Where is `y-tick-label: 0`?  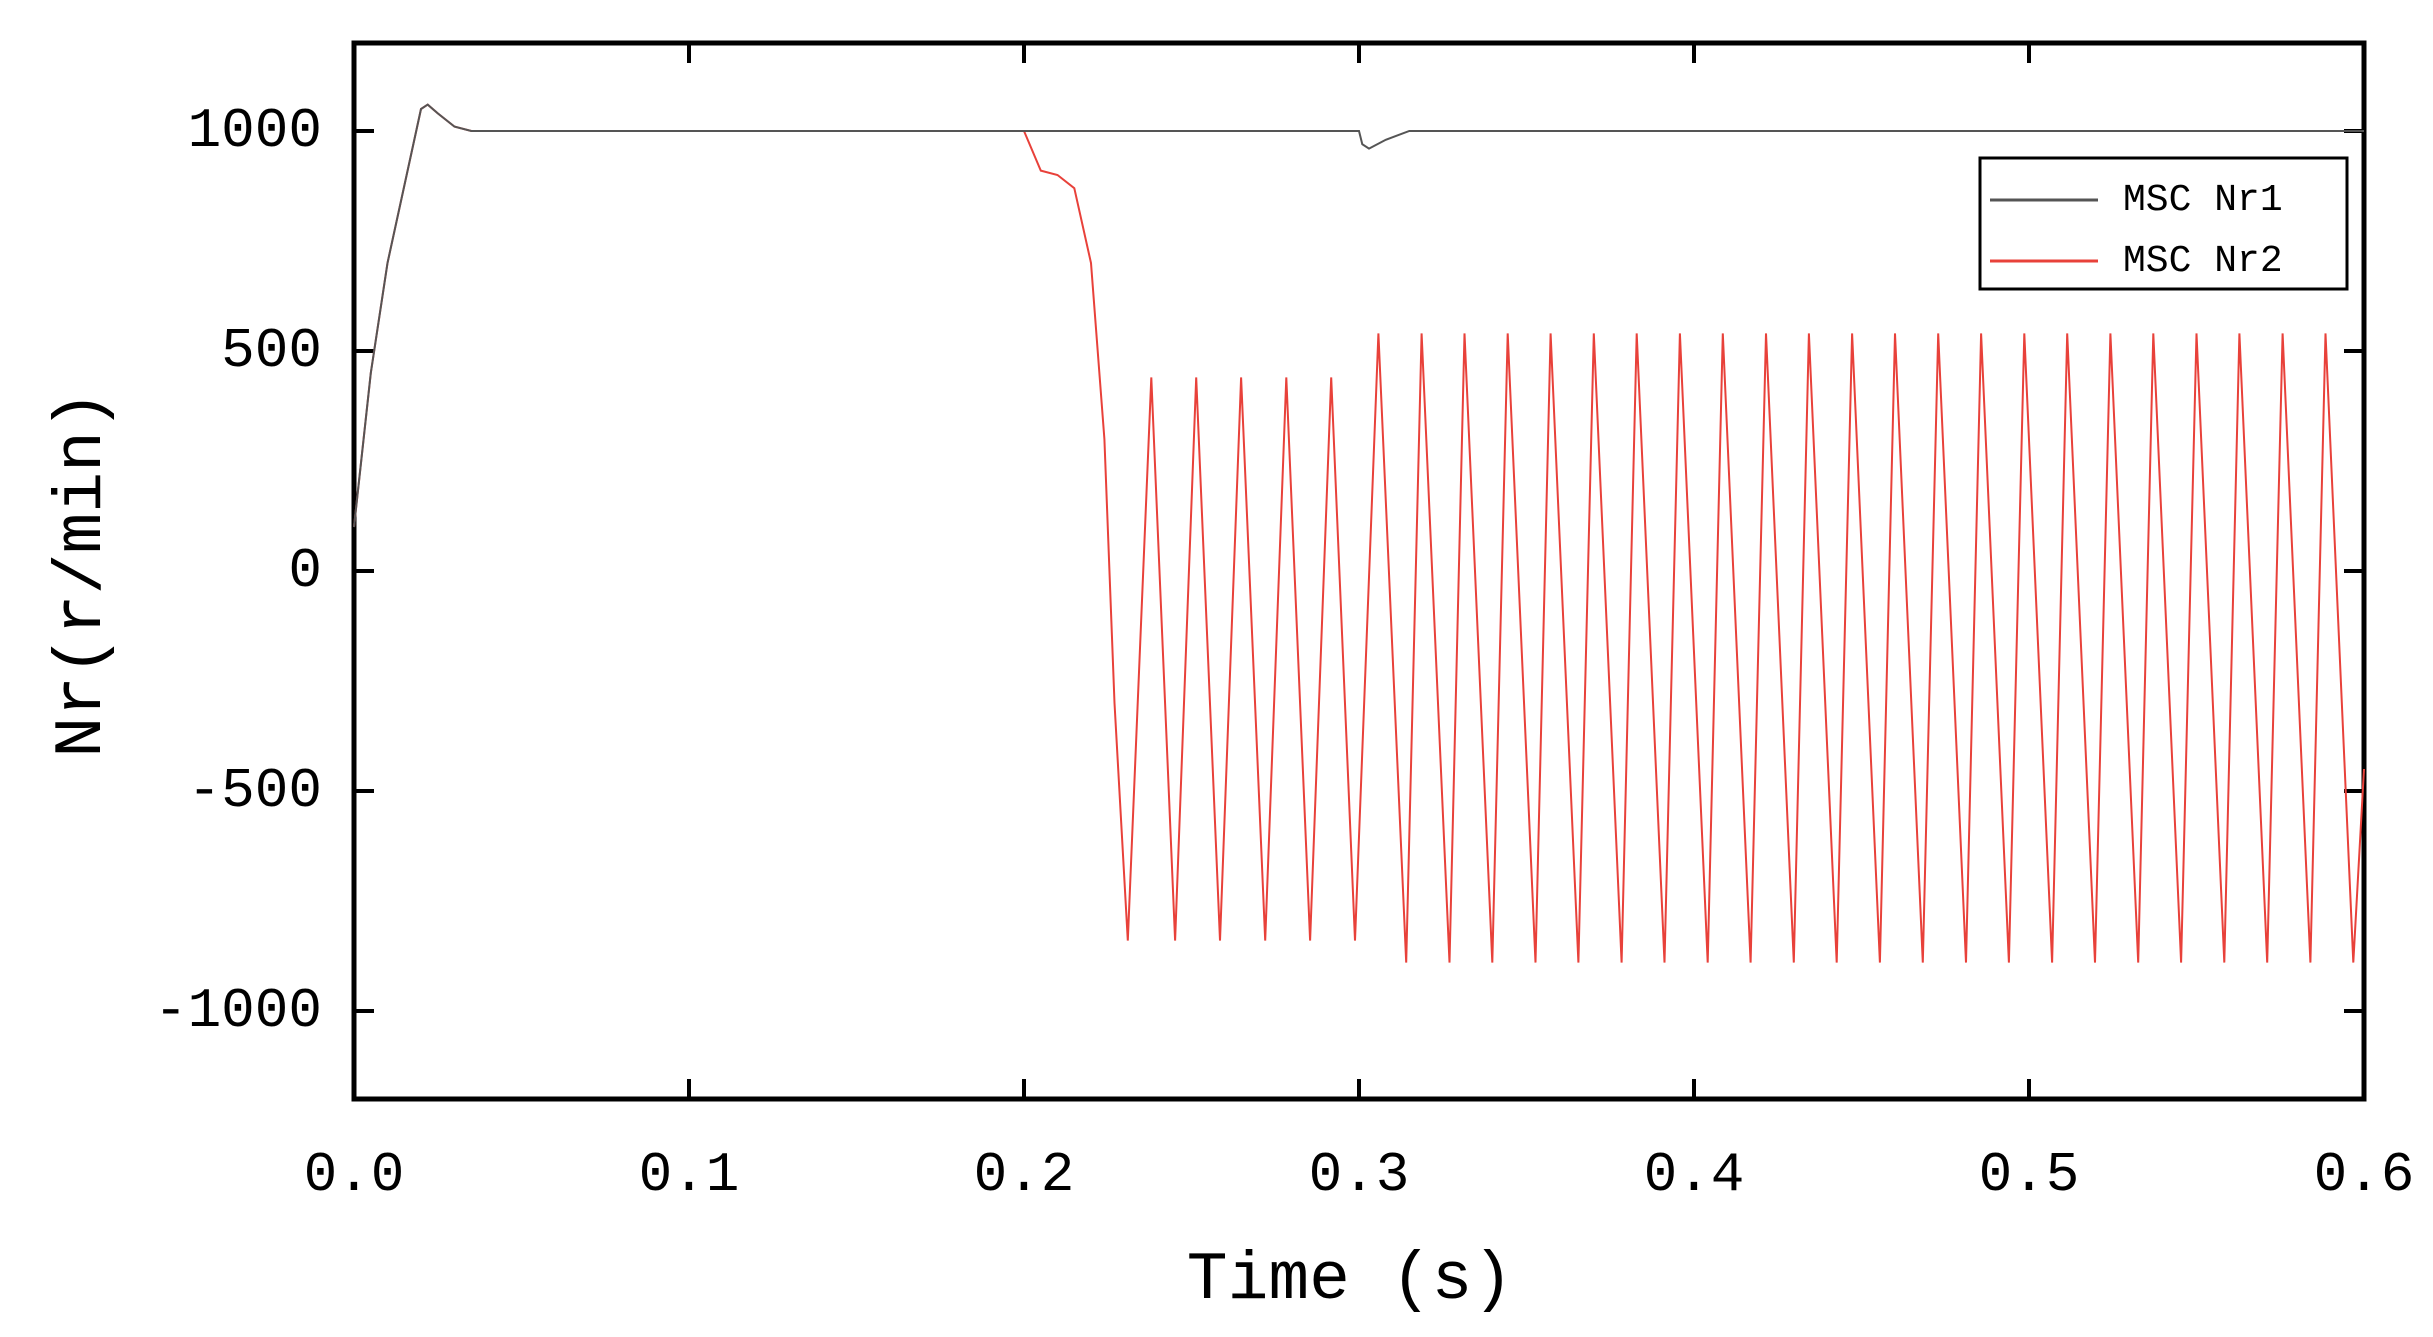
y-tick-label: 0 is located at coordinates (305, 571).